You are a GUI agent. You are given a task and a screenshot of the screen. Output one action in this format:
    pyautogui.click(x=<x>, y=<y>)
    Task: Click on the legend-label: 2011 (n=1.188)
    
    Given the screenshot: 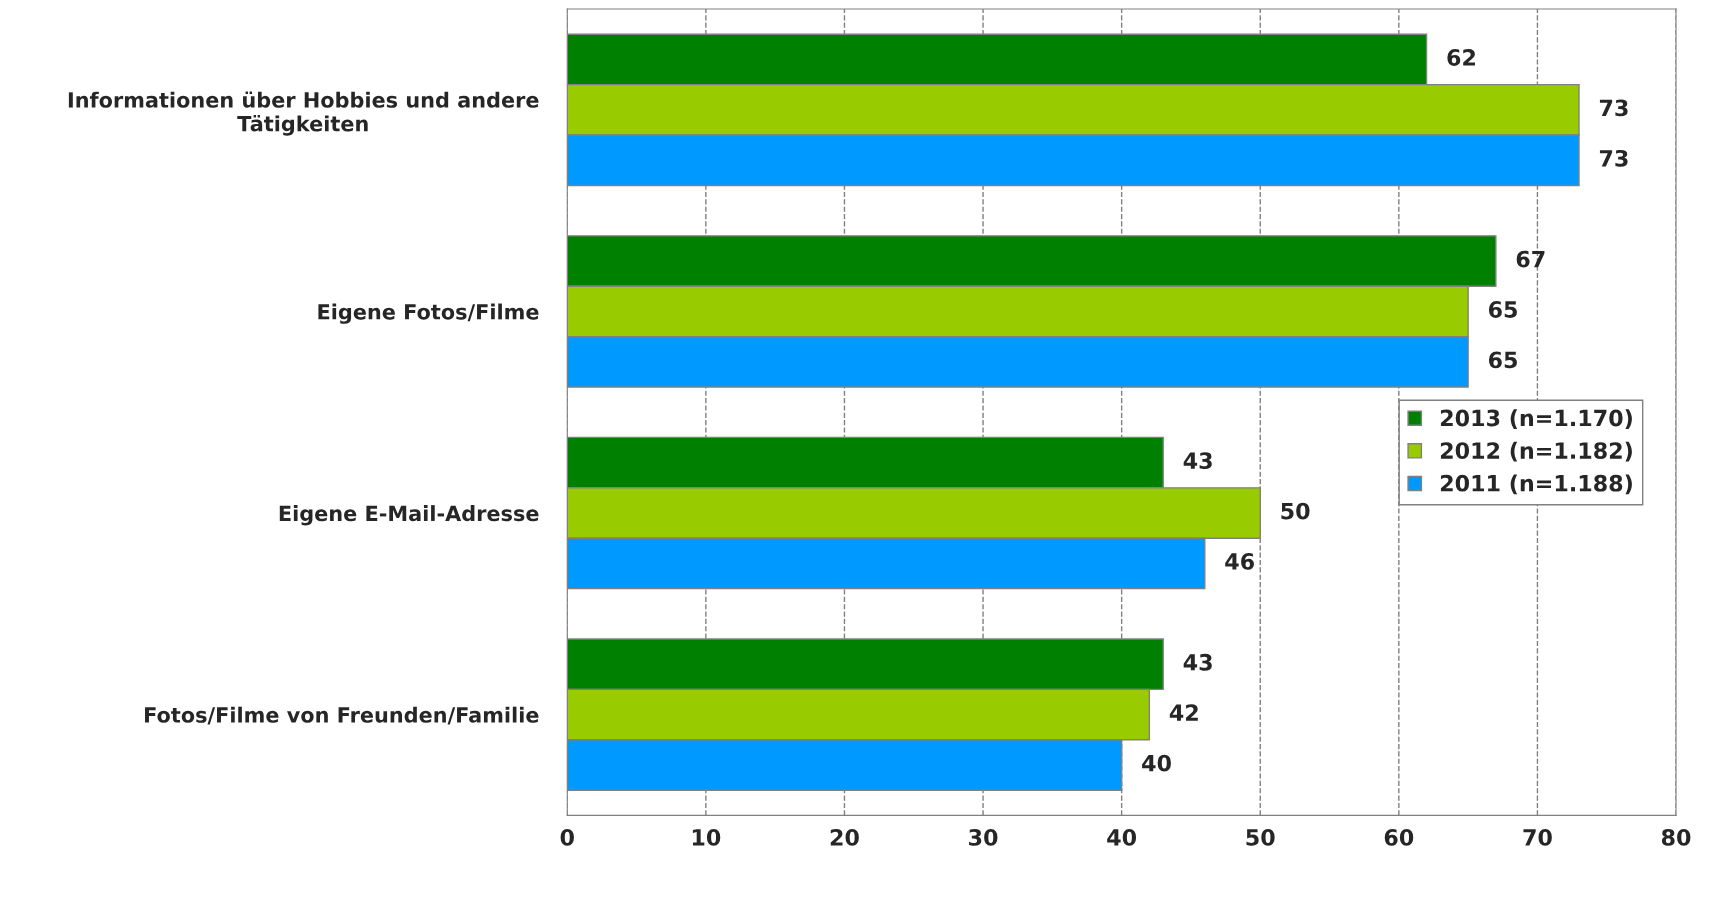 What is the action you would take?
    pyautogui.click(x=1536, y=484)
    